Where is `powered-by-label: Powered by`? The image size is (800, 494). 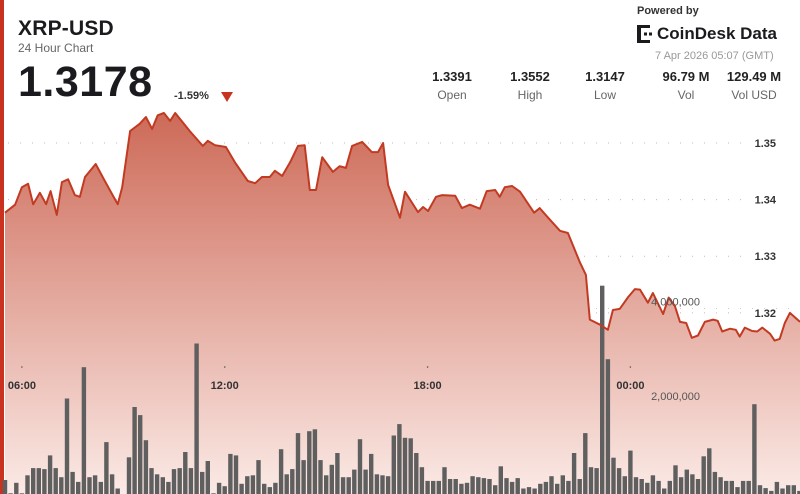 powered-by-label: Powered by is located at coordinates (668, 11).